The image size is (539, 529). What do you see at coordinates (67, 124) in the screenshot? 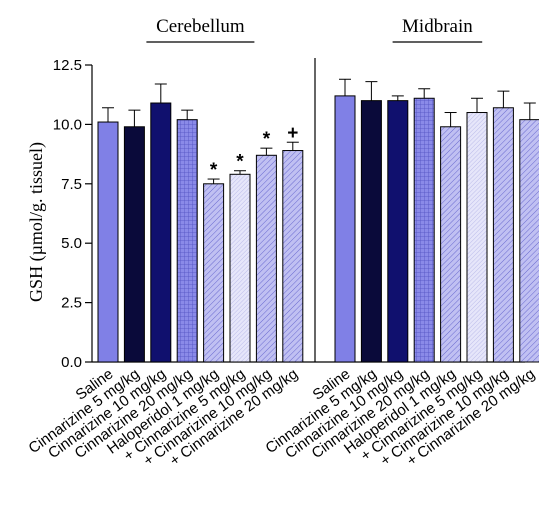
I see `y-tick-label: 10.0` at bounding box center [67, 124].